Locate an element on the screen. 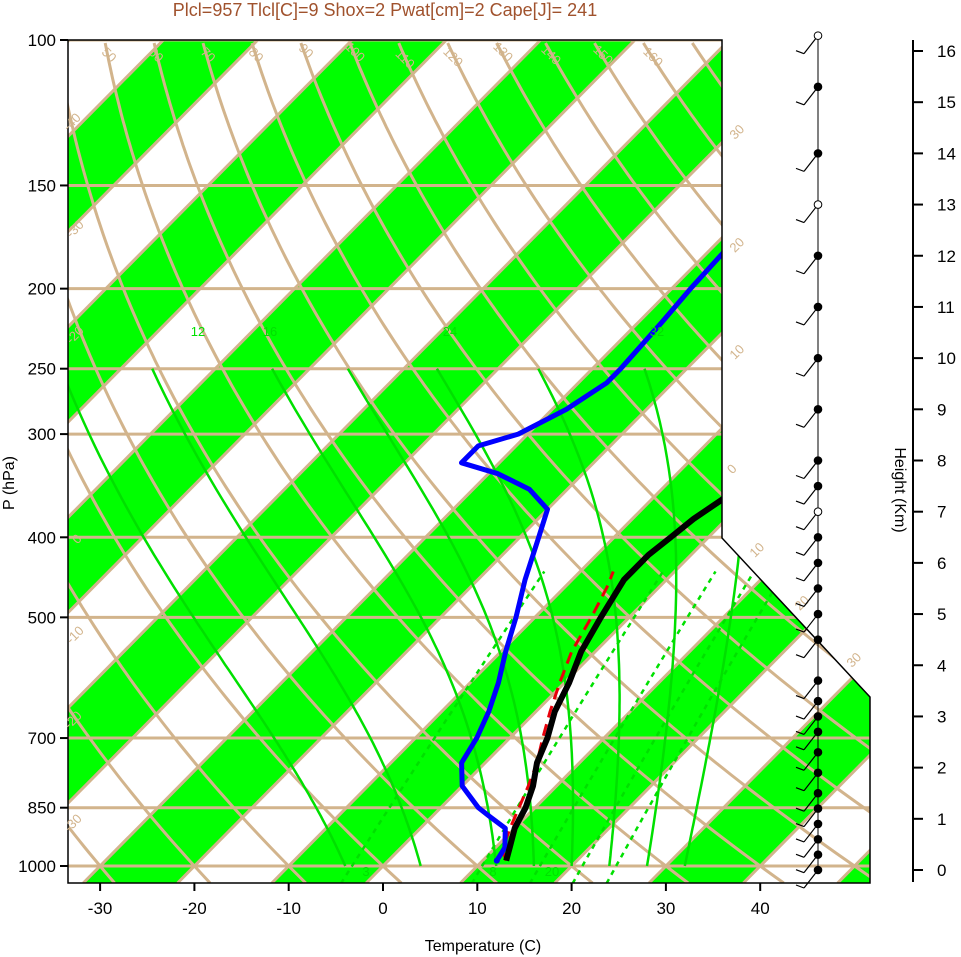 The image size is (961, 957). x-tick-label: -10 is located at coordinates (288, 908).